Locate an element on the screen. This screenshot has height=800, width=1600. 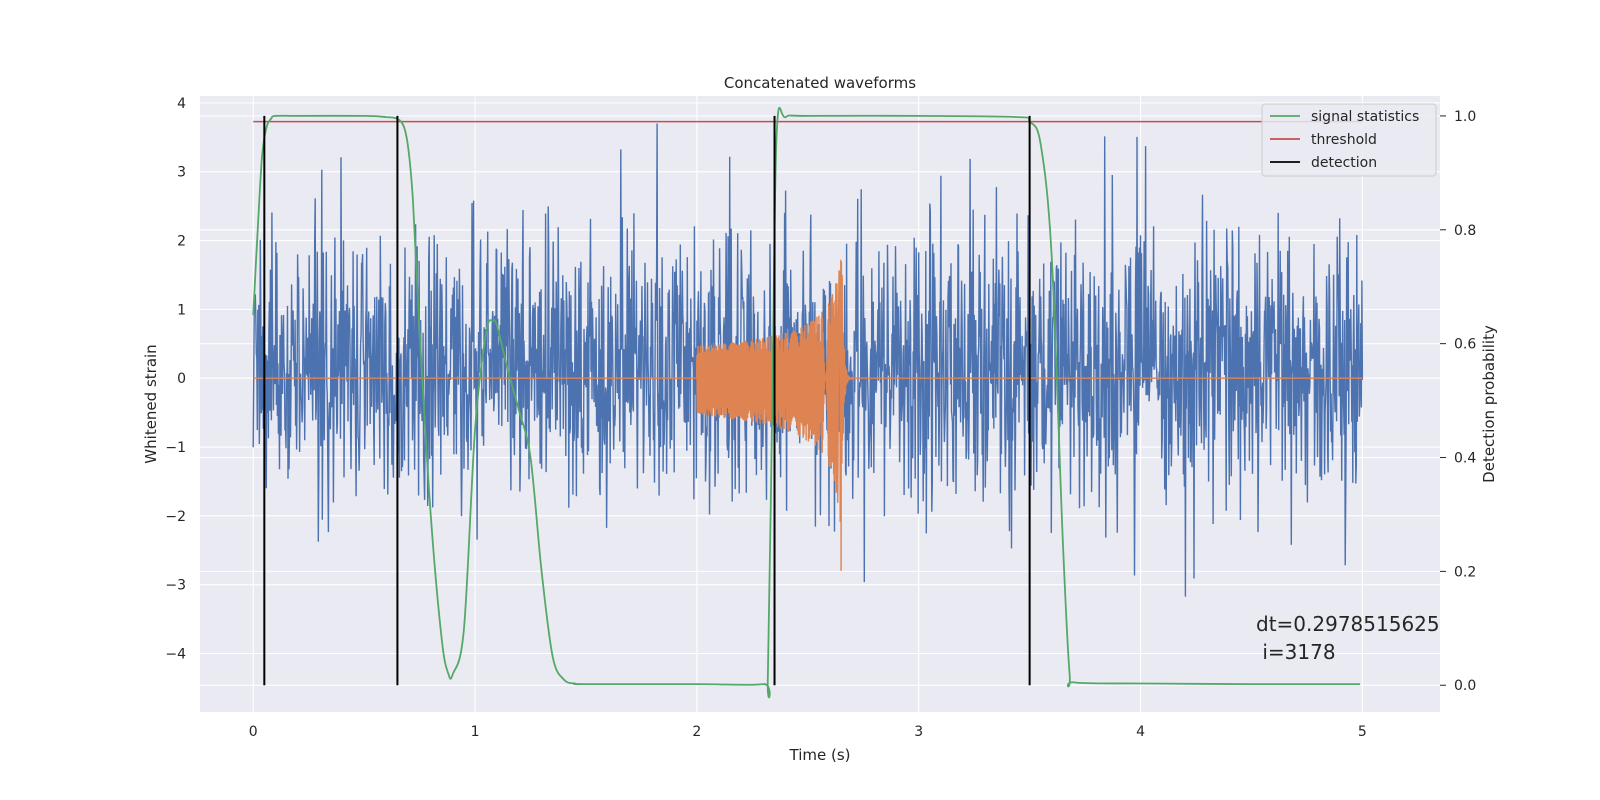
x-tick-label: 3 is located at coordinates (918, 732).